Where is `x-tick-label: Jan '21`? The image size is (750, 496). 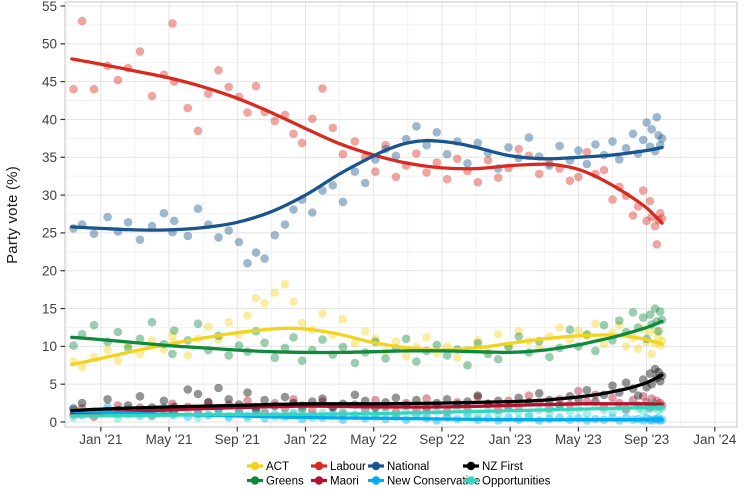 x-tick-label: Jan '21 is located at coordinates (100, 439).